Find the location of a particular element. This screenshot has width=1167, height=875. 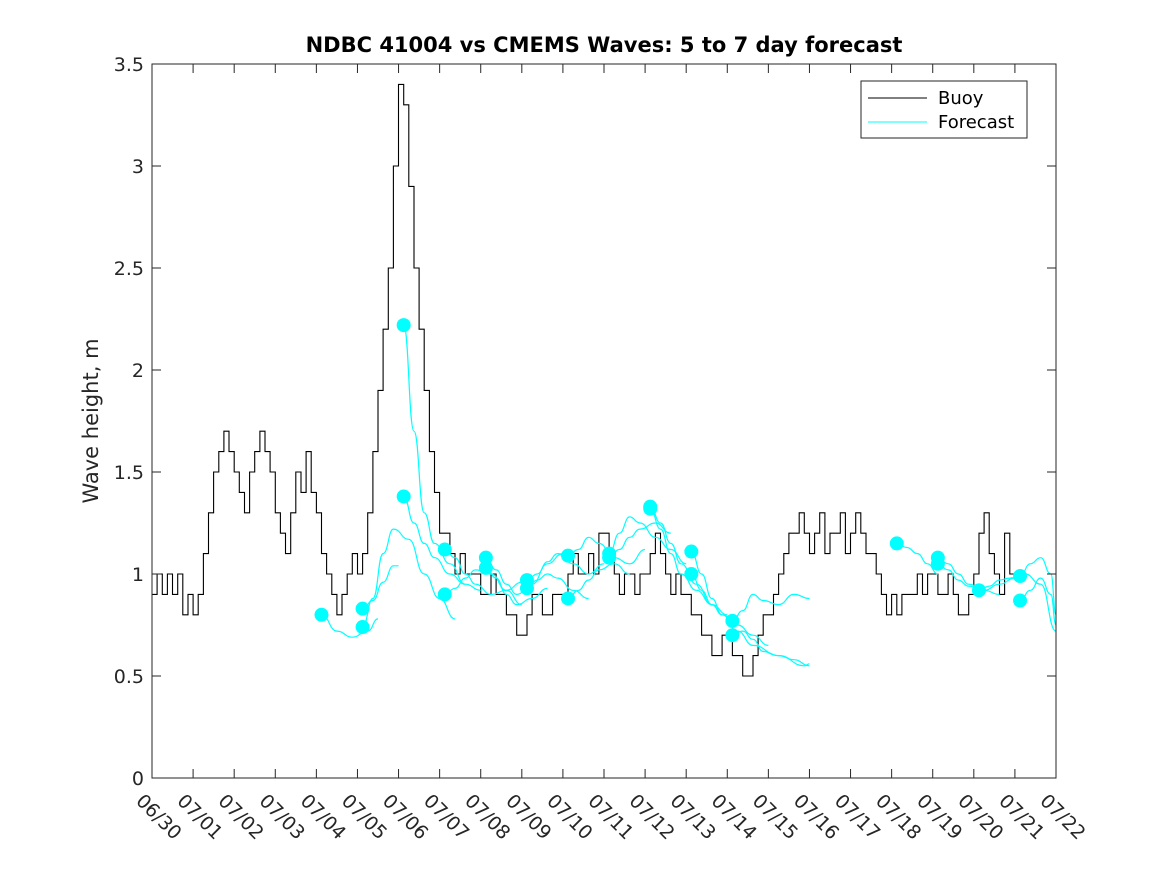

legend-label-forecast: Forecast is located at coordinates (976, 122).